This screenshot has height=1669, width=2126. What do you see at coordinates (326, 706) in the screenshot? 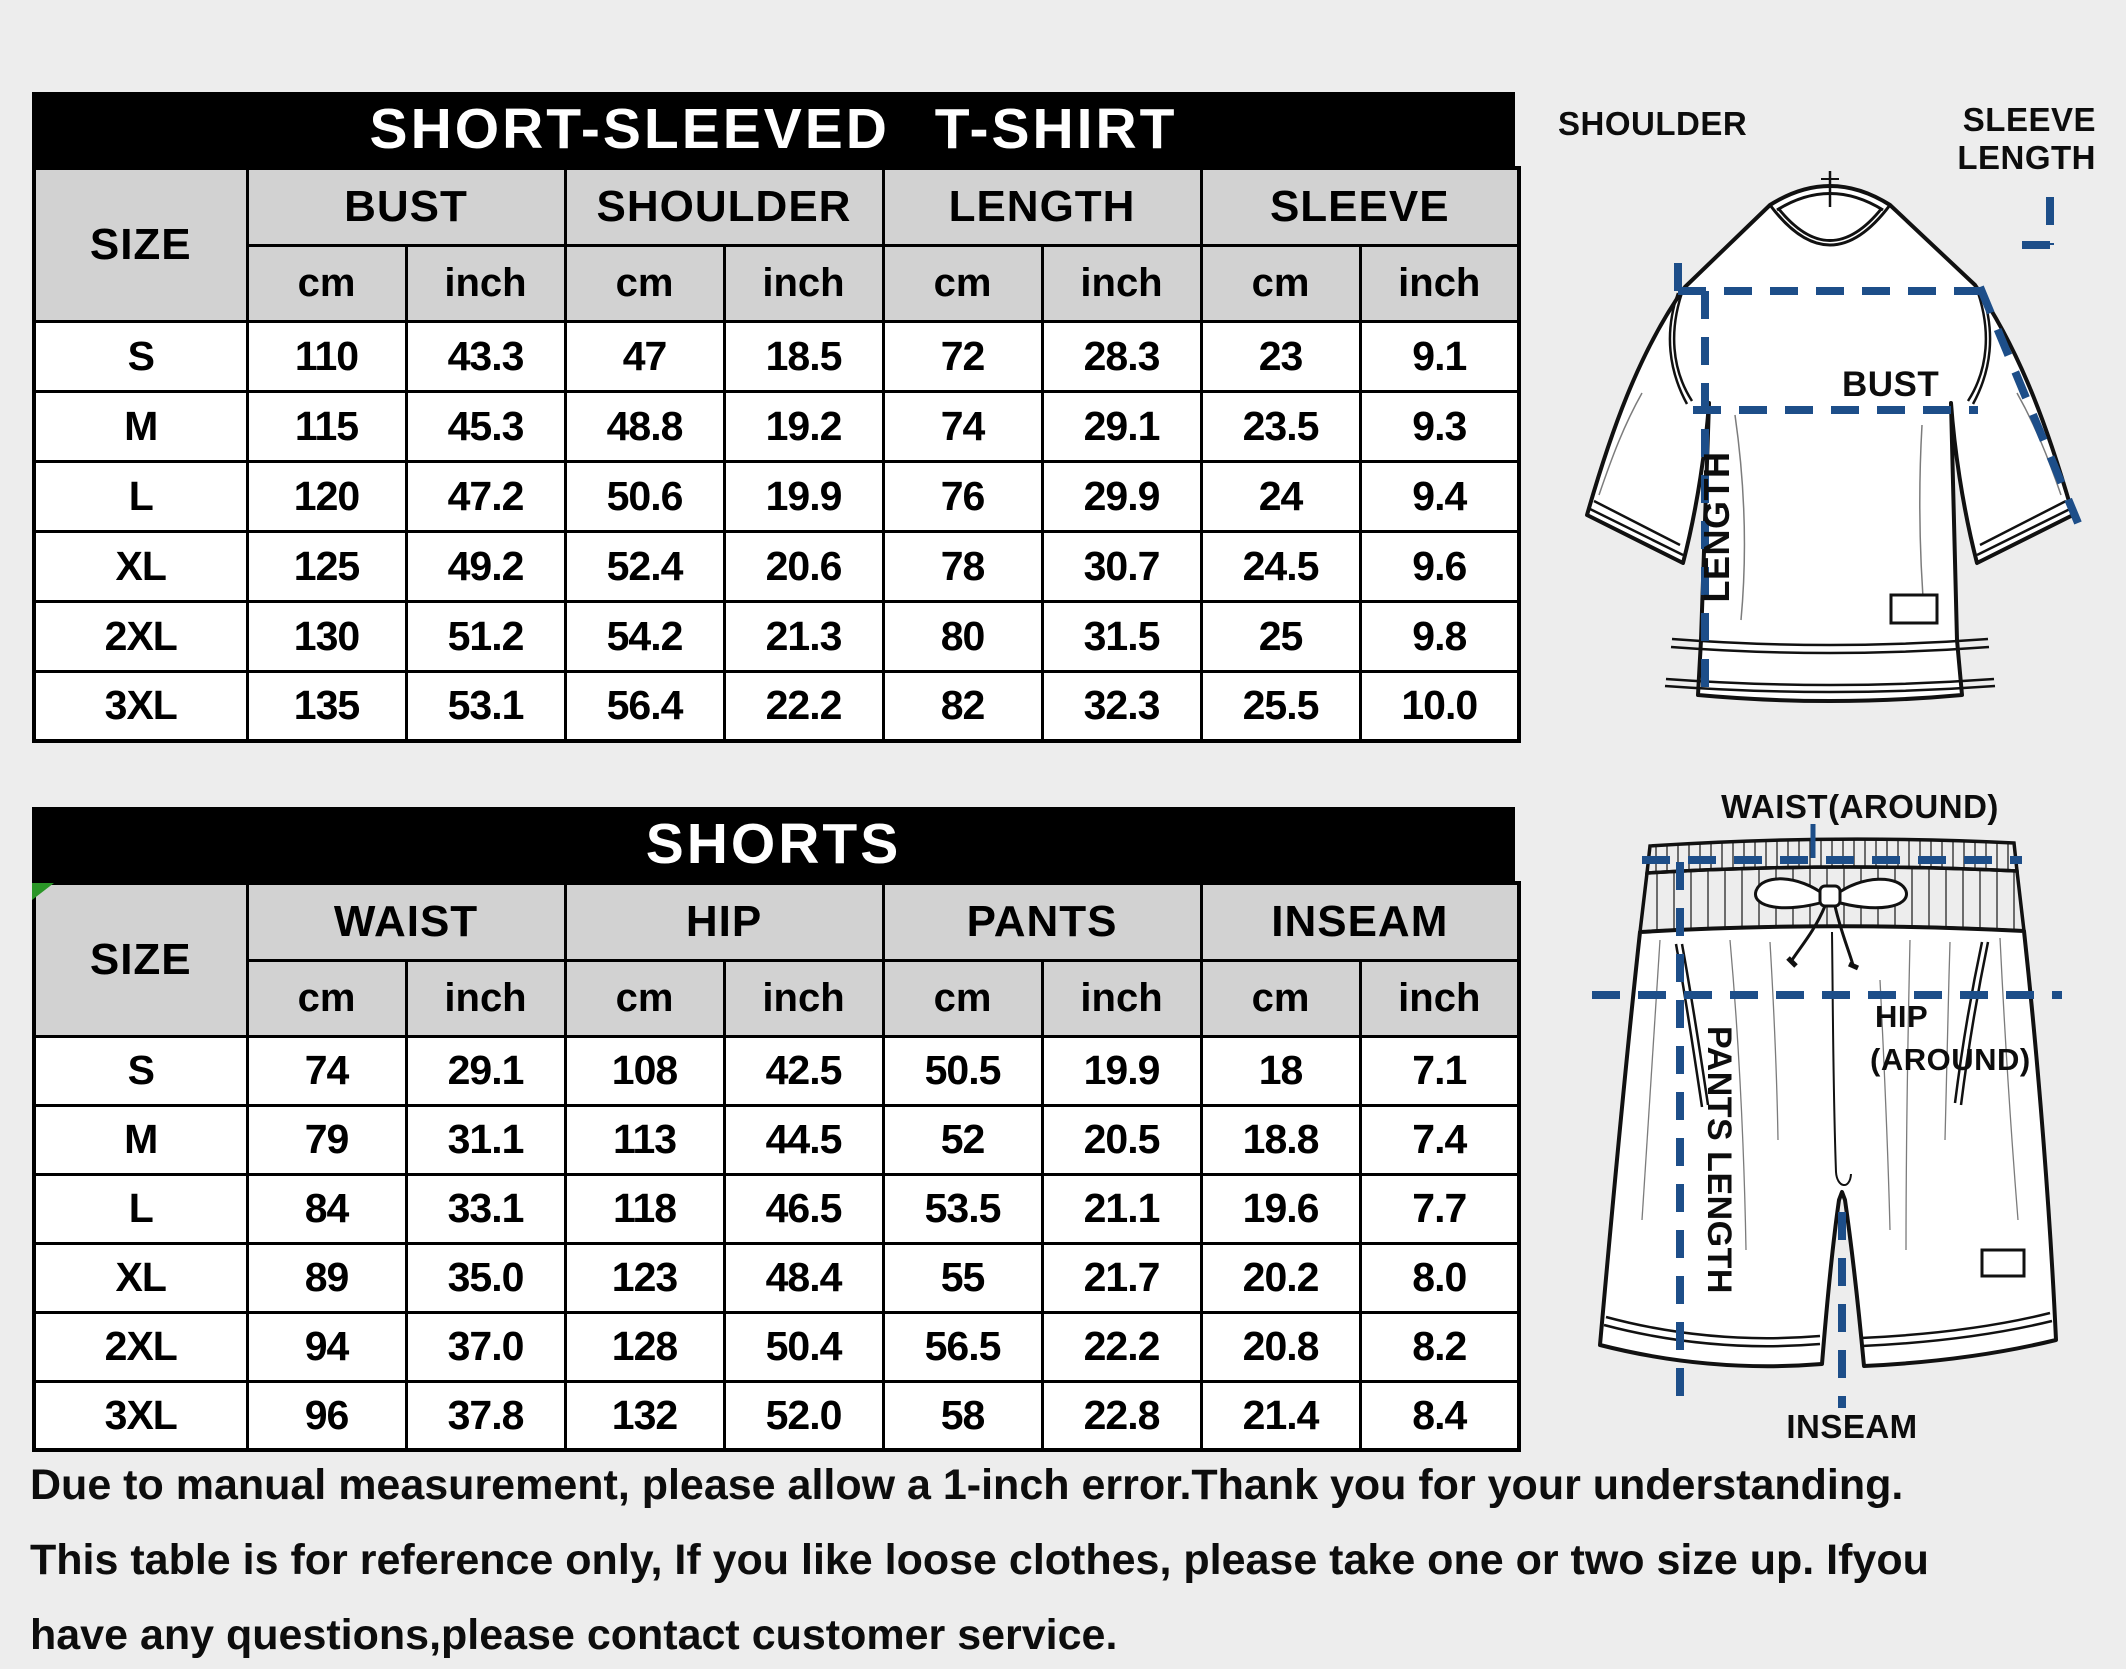
I see `value-cell: 135` at bounding box center [326, 706].